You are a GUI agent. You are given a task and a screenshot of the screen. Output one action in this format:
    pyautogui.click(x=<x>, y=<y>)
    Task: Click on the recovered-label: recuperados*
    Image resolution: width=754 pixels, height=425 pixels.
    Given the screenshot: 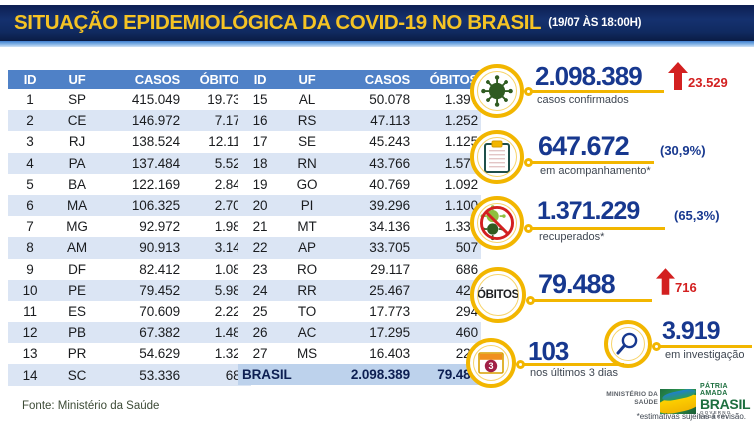 What is the action you would take?
    pyautogui.click(x=572, y=237)
    